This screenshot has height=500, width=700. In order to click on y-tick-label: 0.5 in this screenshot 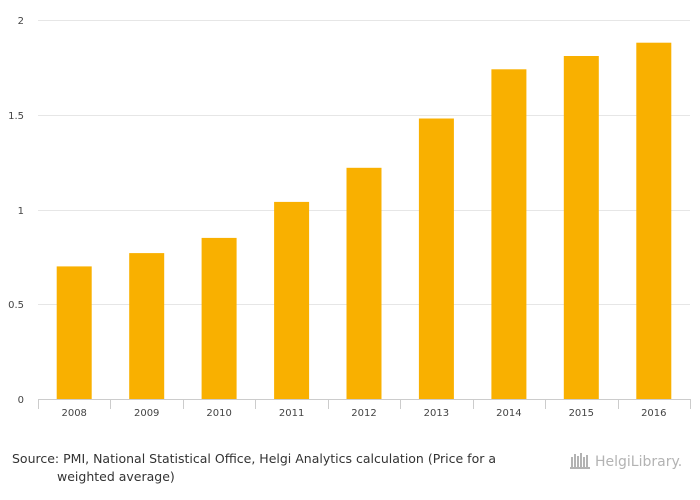, I will do `click(16, 305)`.